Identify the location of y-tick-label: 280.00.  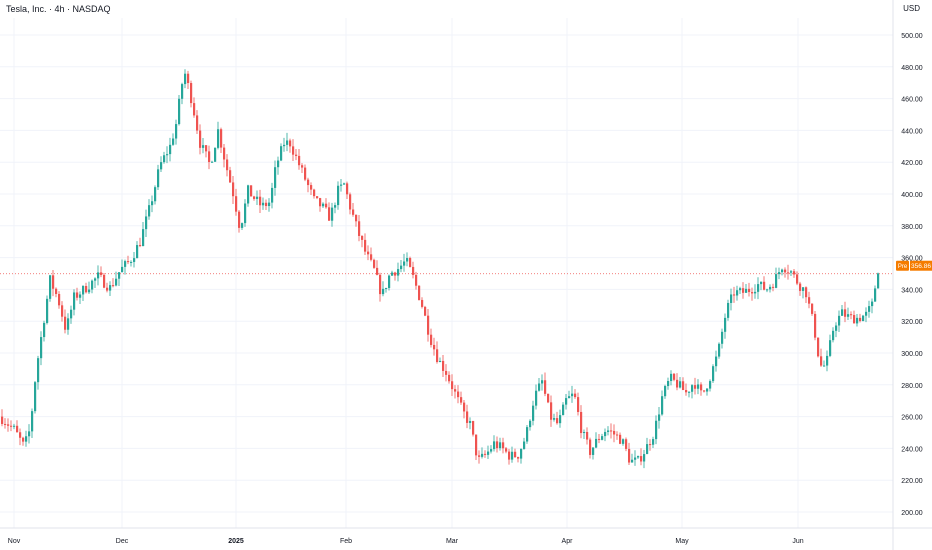
(912, 386).